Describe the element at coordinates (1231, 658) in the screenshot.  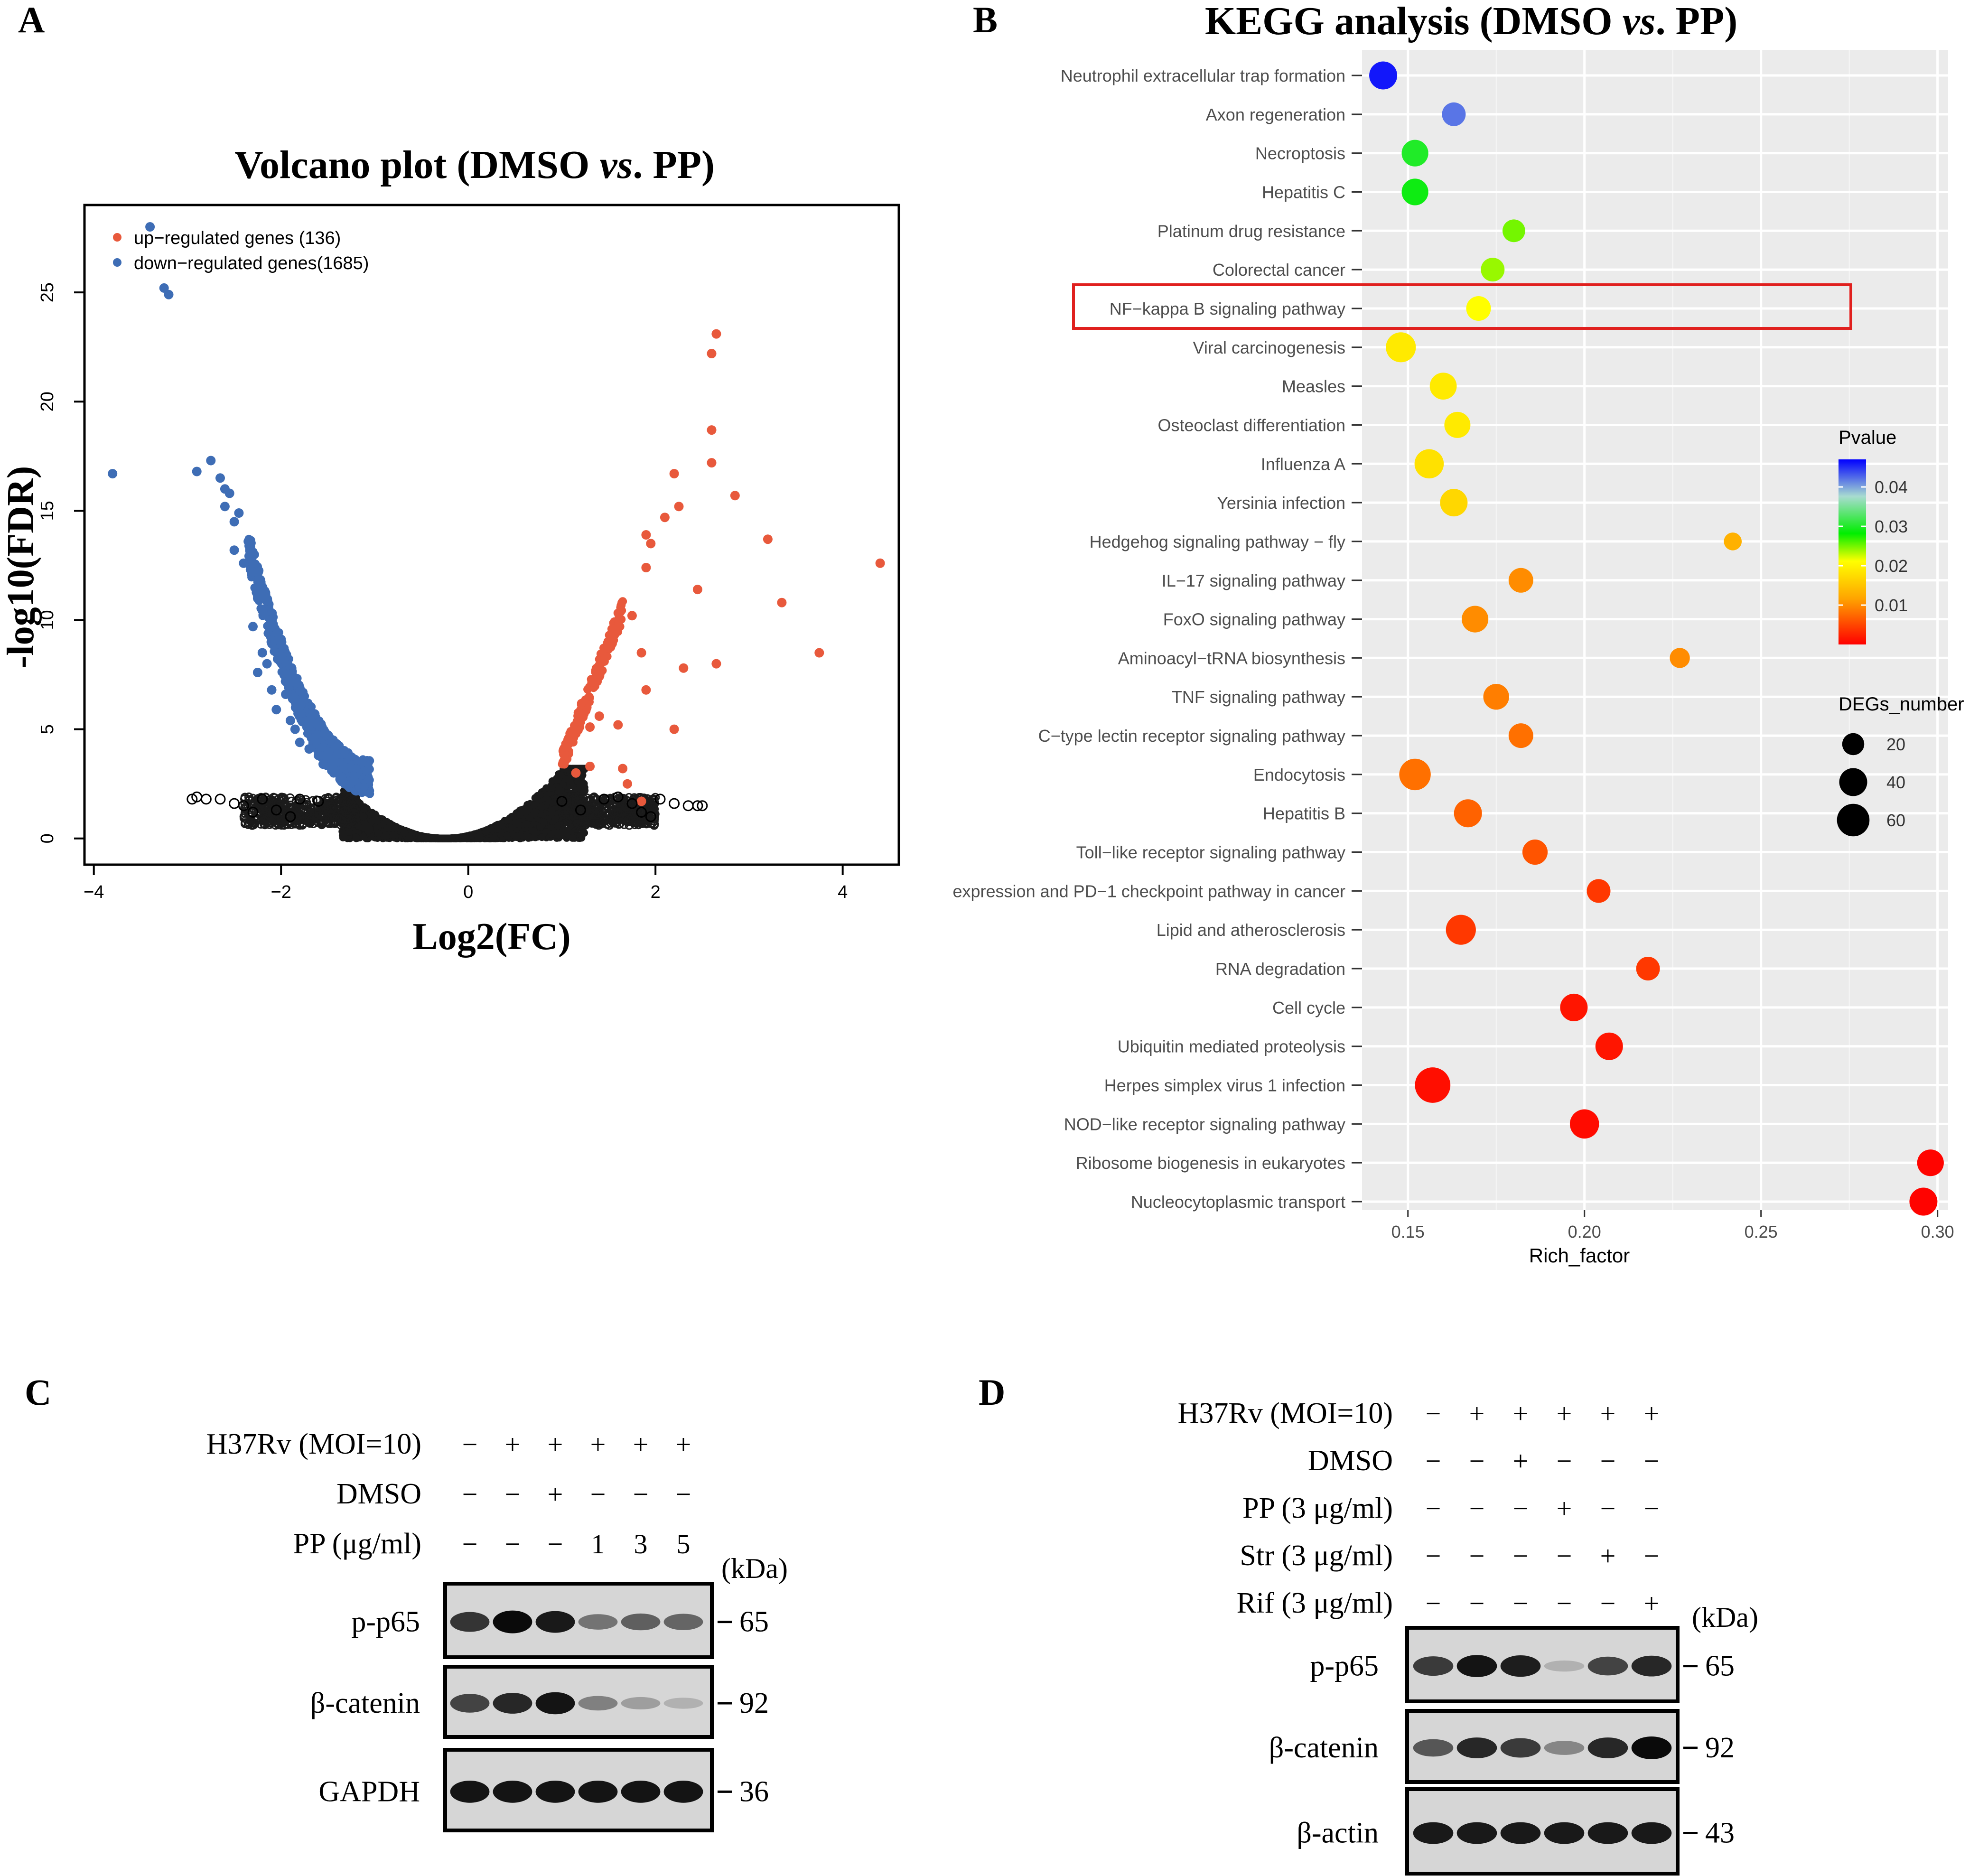
I see `kegg-pathway-label: Aminoacyl−tRNA biosynthesis` at that location.